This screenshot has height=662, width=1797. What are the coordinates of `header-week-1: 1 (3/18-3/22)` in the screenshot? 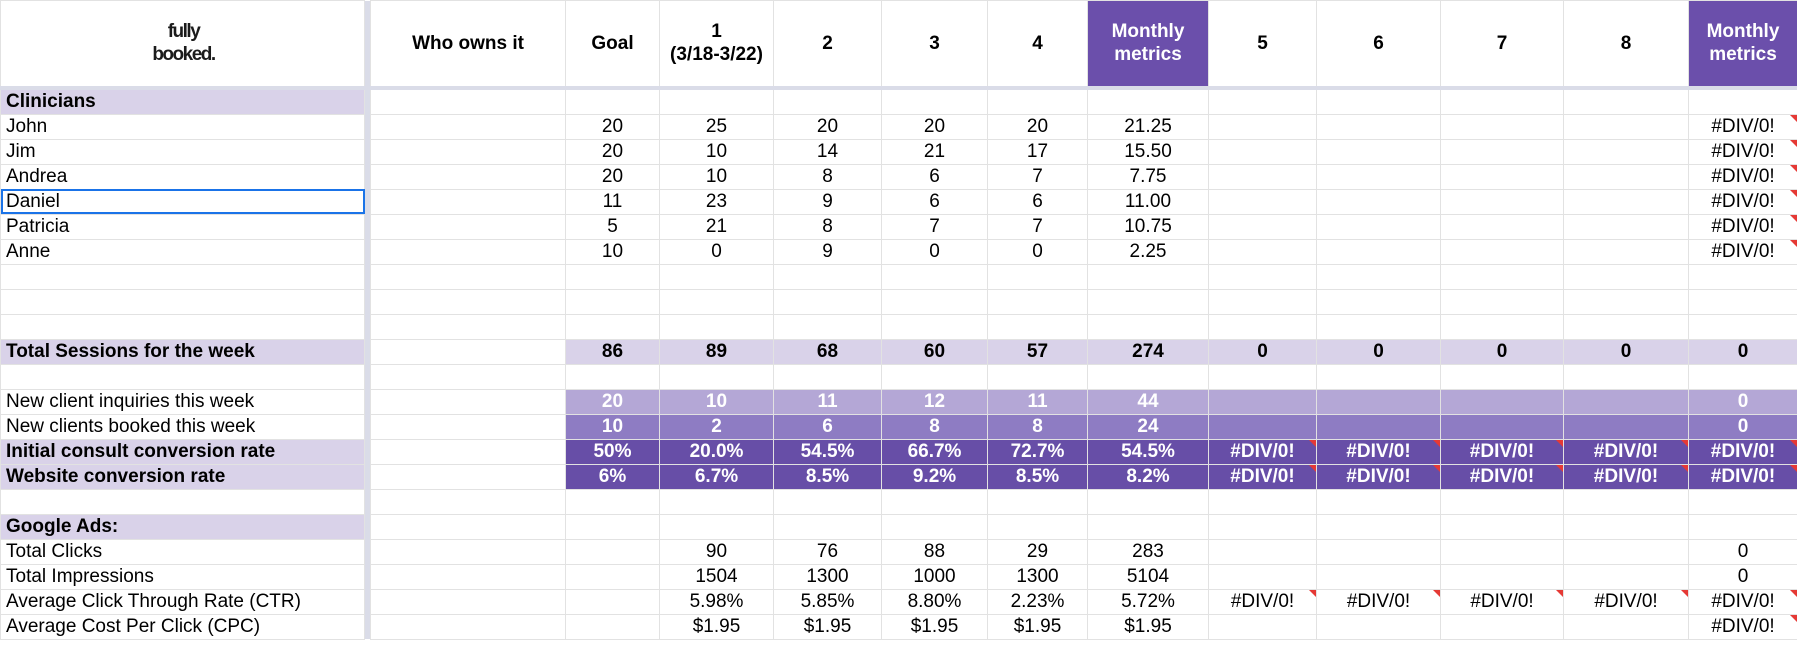 It's located at (716, 45).